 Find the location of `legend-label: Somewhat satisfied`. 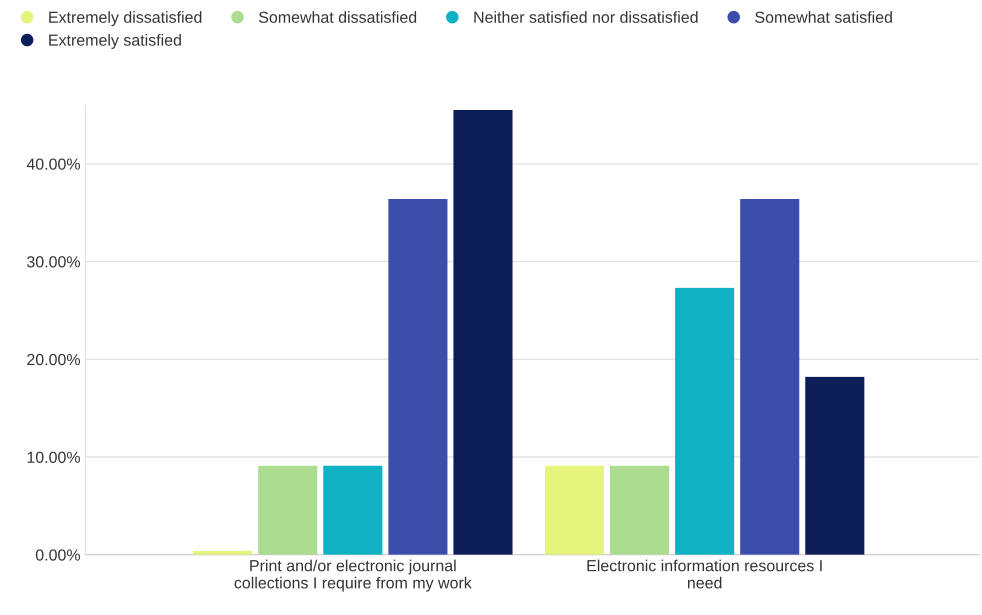

legend-label: Somewhat satisfied is located at coordinates (823, 17).